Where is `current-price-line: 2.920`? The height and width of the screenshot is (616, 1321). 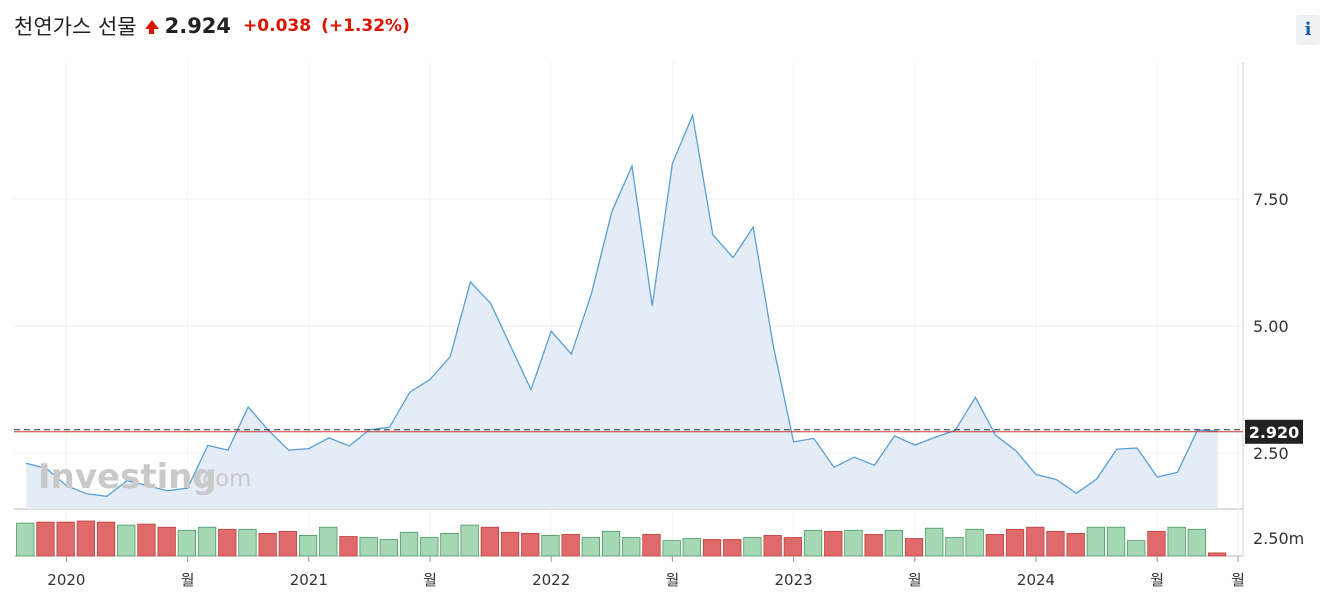
current-price-line: 2.920 is located at coordinates (658, 431).